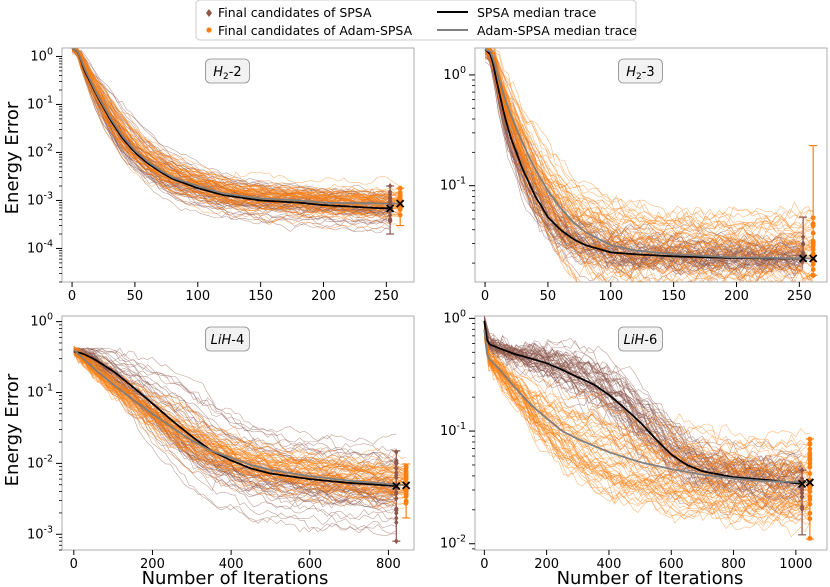  Describe the element at coordinates (388, 564) in the screenshot. I see `x-tick-label: 800` at that location.